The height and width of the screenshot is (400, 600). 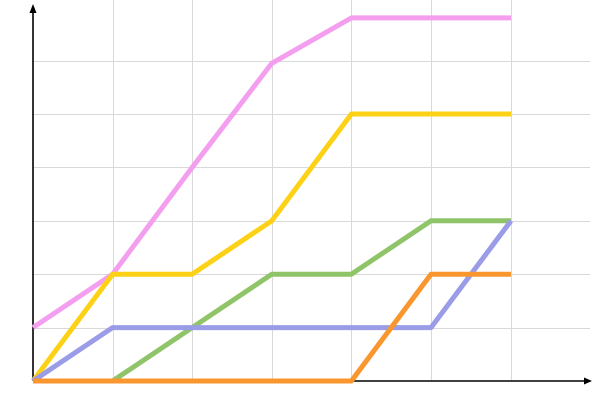 I want to click on y-axis-arrow-icon, so click(x=33, y=8).